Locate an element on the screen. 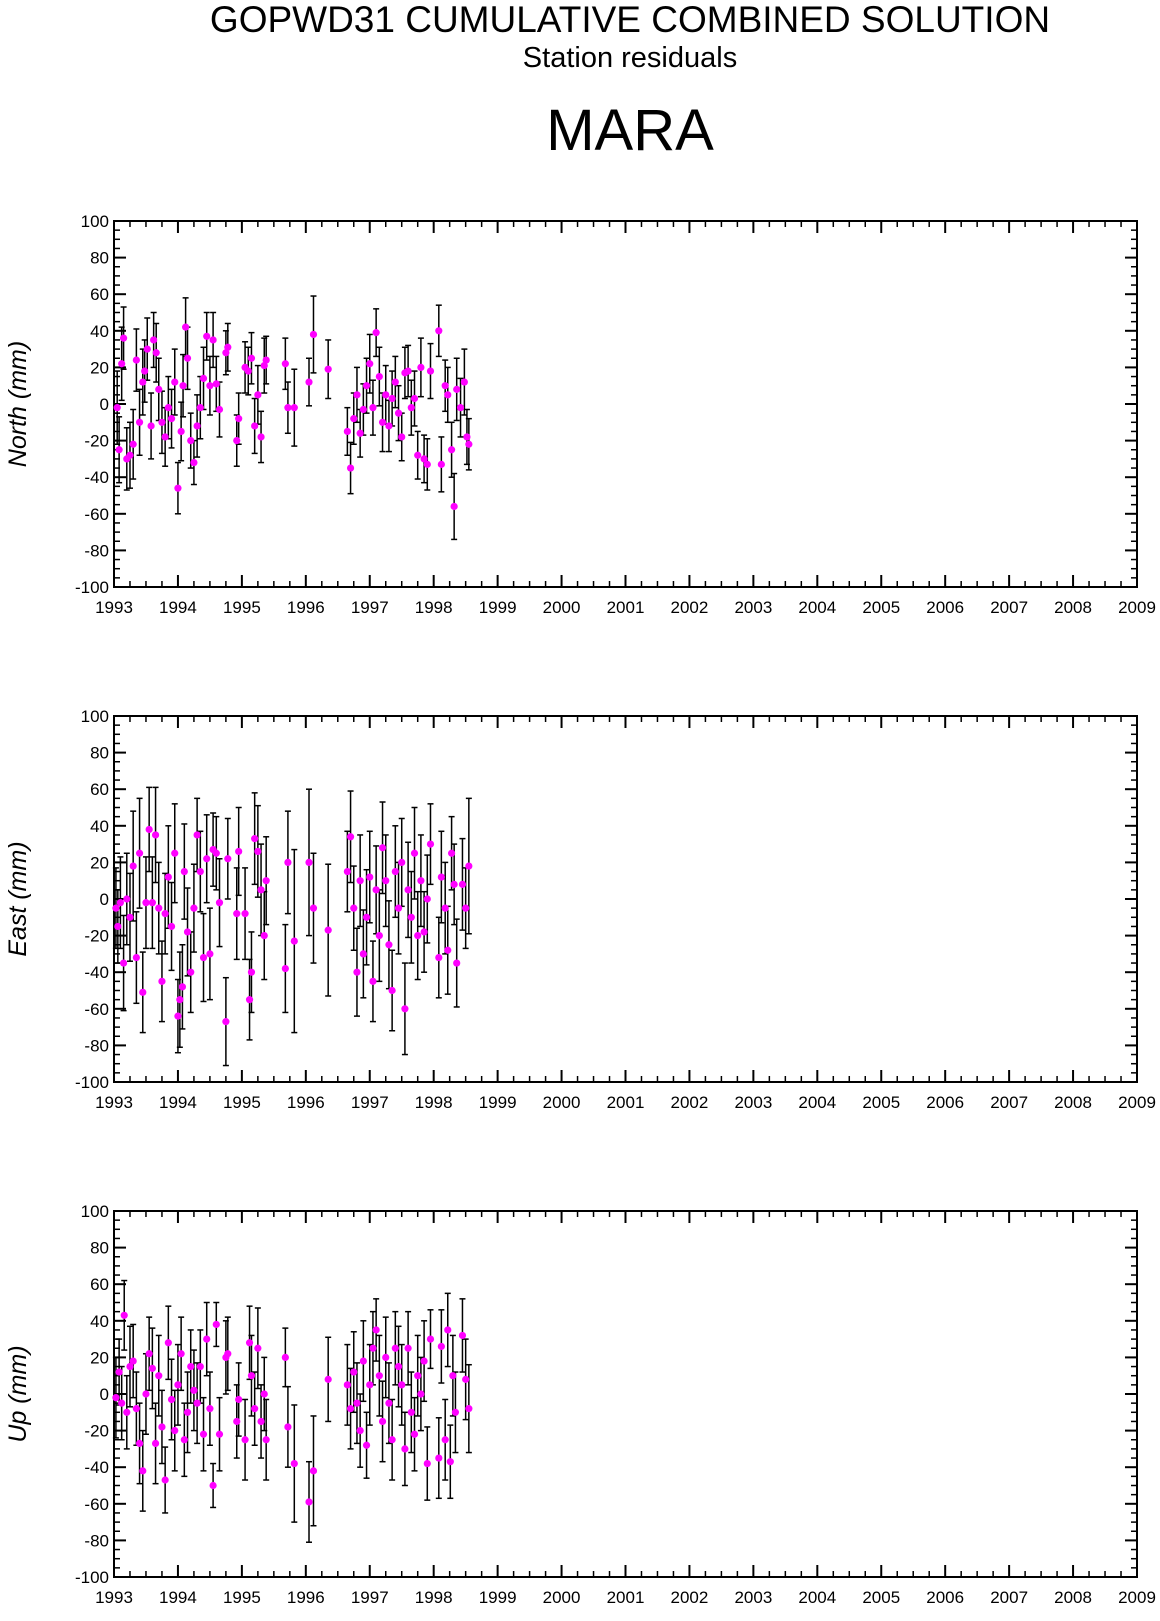 This screenshot has width=1160, height=1621. y-tick-label: 100 is located at coordinates (95, 716).